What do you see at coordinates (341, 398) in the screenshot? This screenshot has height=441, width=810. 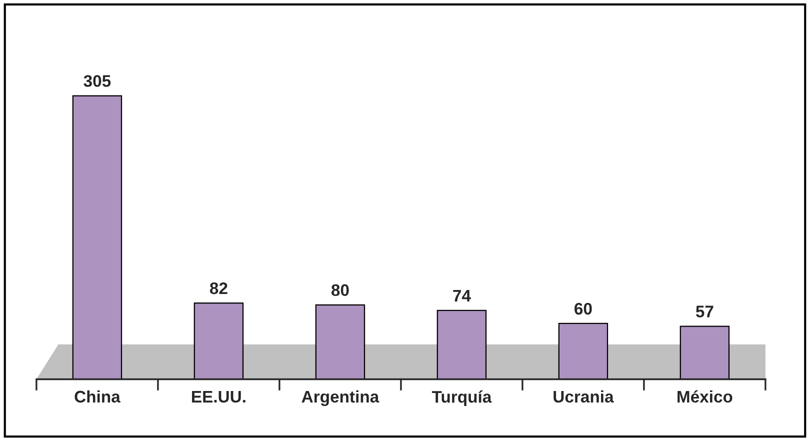 I see `x-tick-label: Argentina` at bounding box center [341, 398].